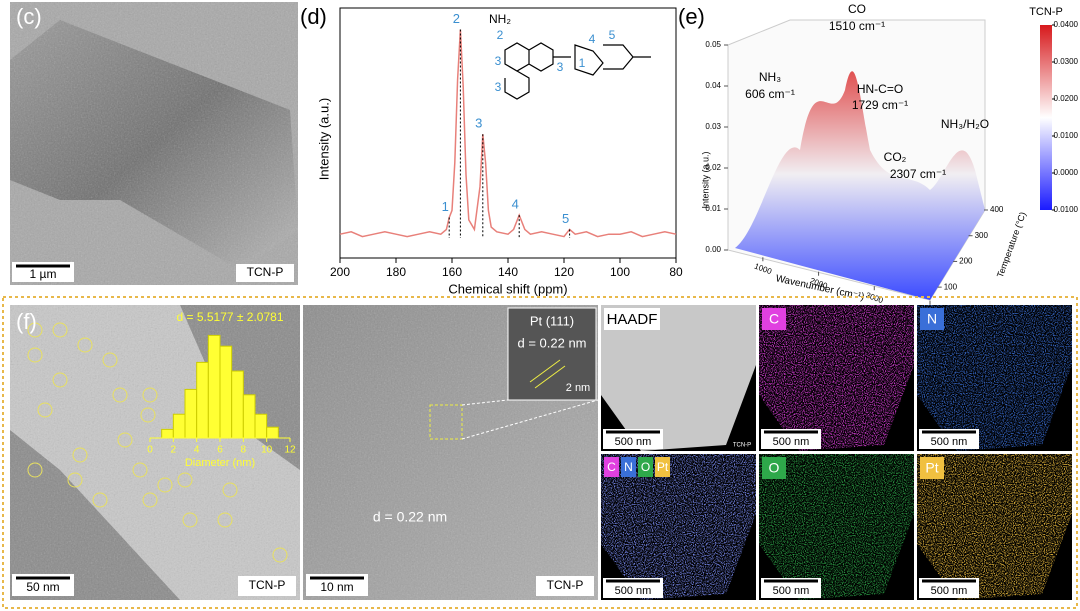  Describe the element at coordinates (1066, 135) in the screenshot. I see `colorbar-tick-label: 0.0100` at that location.